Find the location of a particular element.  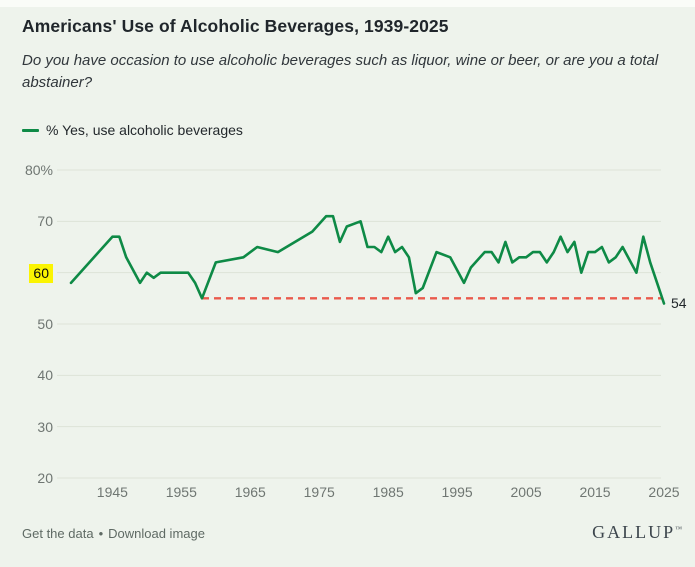

gallup-logo: GALLUP™ is located at coordinates (637, 532).